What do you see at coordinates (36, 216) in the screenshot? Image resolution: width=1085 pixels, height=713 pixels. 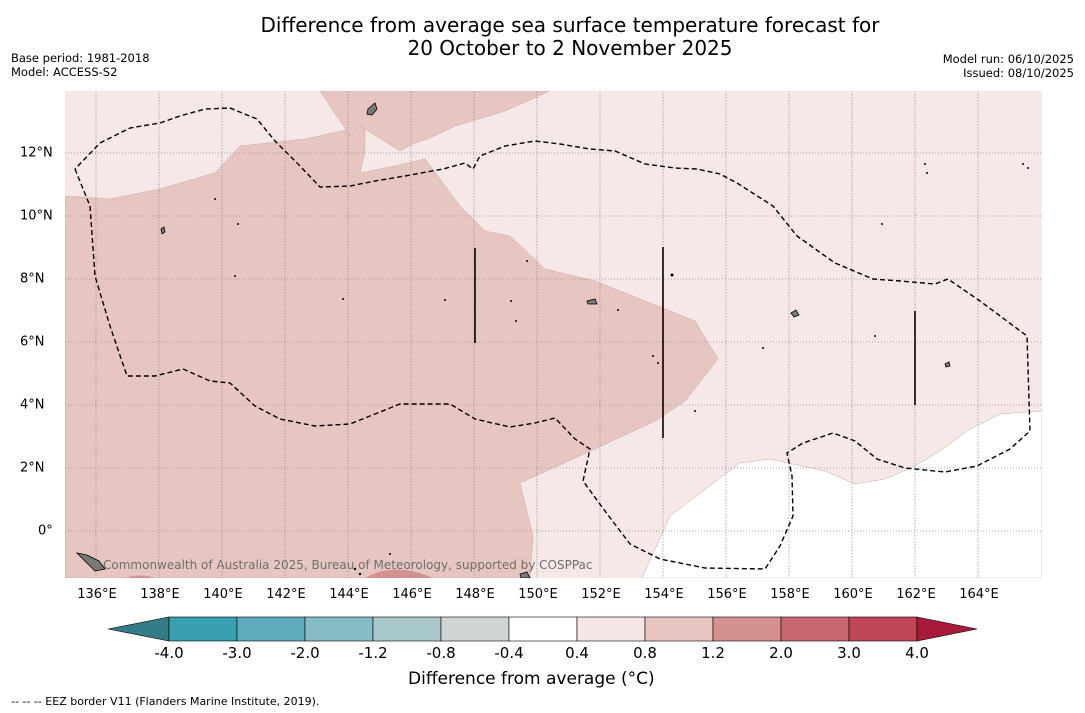 I see `lat-tick: 10°N` at bounding box center [36, 216].